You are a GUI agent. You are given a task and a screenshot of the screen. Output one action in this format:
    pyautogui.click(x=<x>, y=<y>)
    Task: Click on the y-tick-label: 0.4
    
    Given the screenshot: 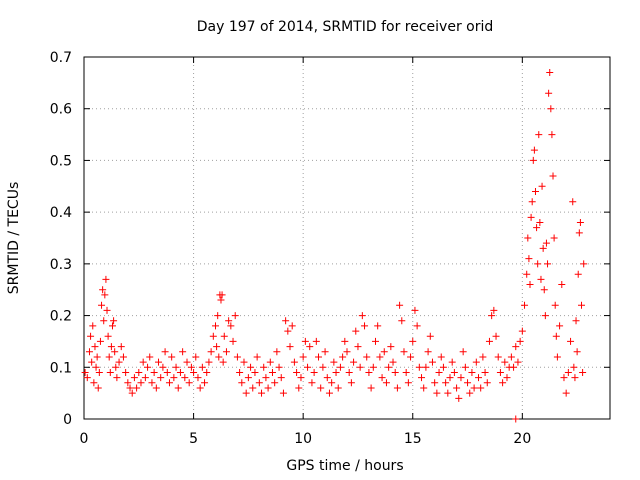 What is the action you would take?
    pyautogui.click(x=61, y=213)
    